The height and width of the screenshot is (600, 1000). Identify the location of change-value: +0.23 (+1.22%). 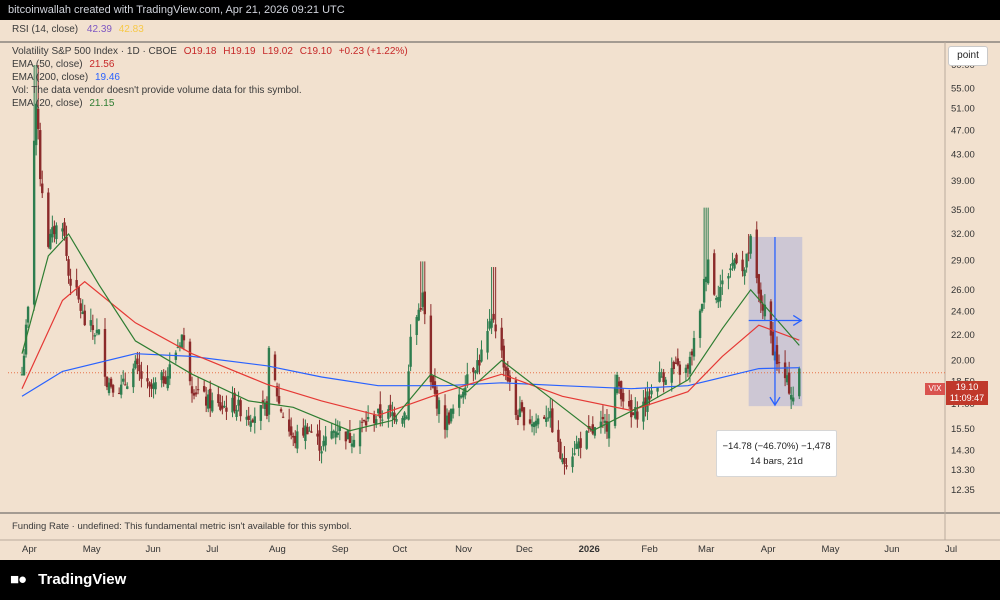
(373, 51).